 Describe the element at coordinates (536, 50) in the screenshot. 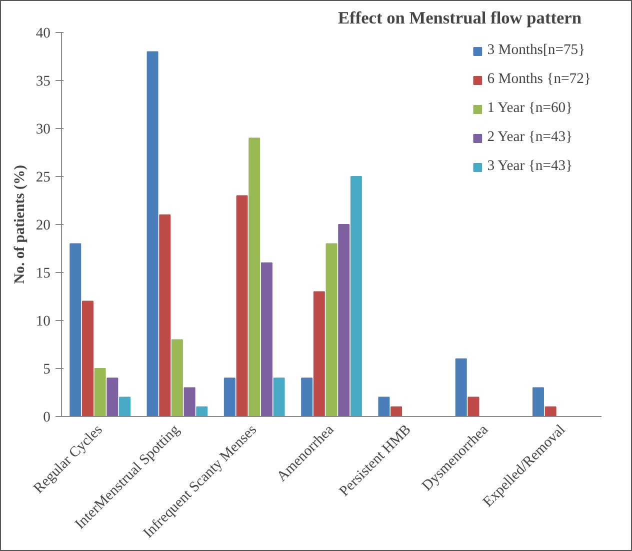

I see `legend-label: 3 Months[n=75}` at that location.